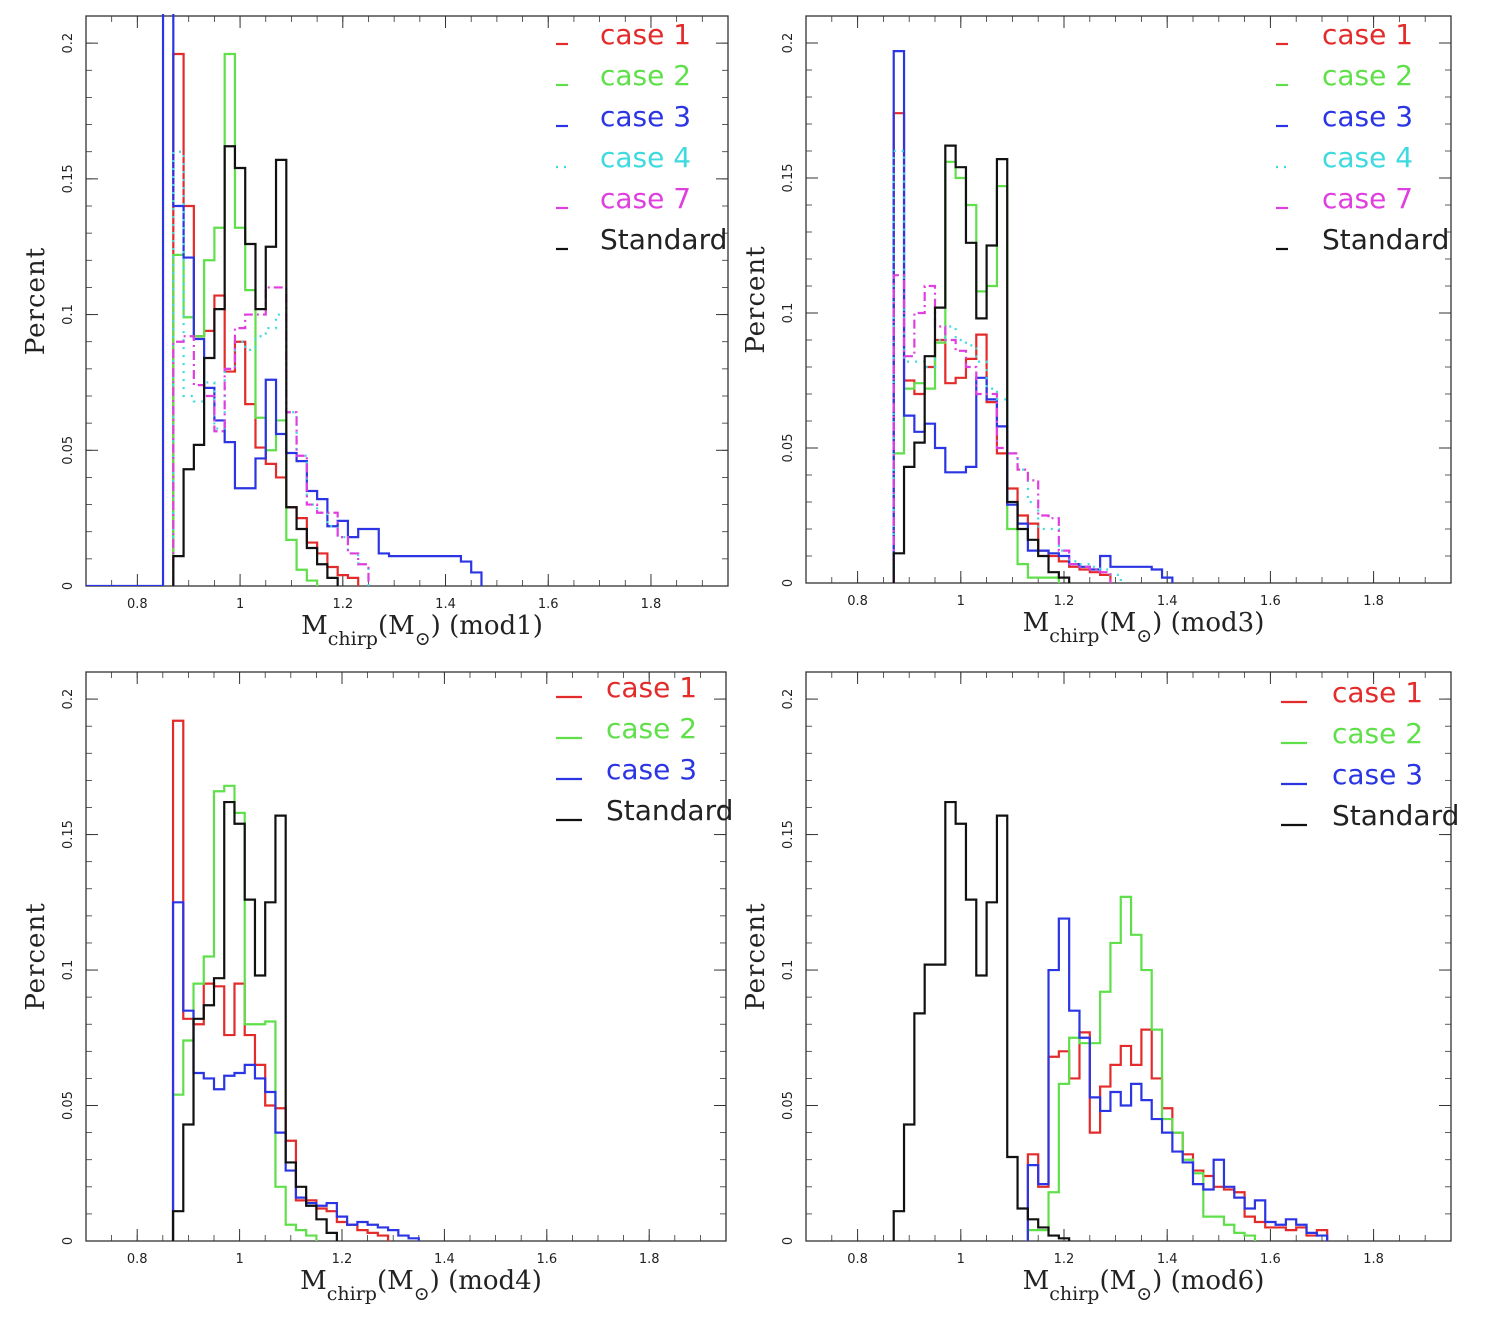  Describe the element at coordinates (1144, 1285) in the screenshot. I see `x-axis-label: Mchirp(M⊙) (mod6)` at that location.